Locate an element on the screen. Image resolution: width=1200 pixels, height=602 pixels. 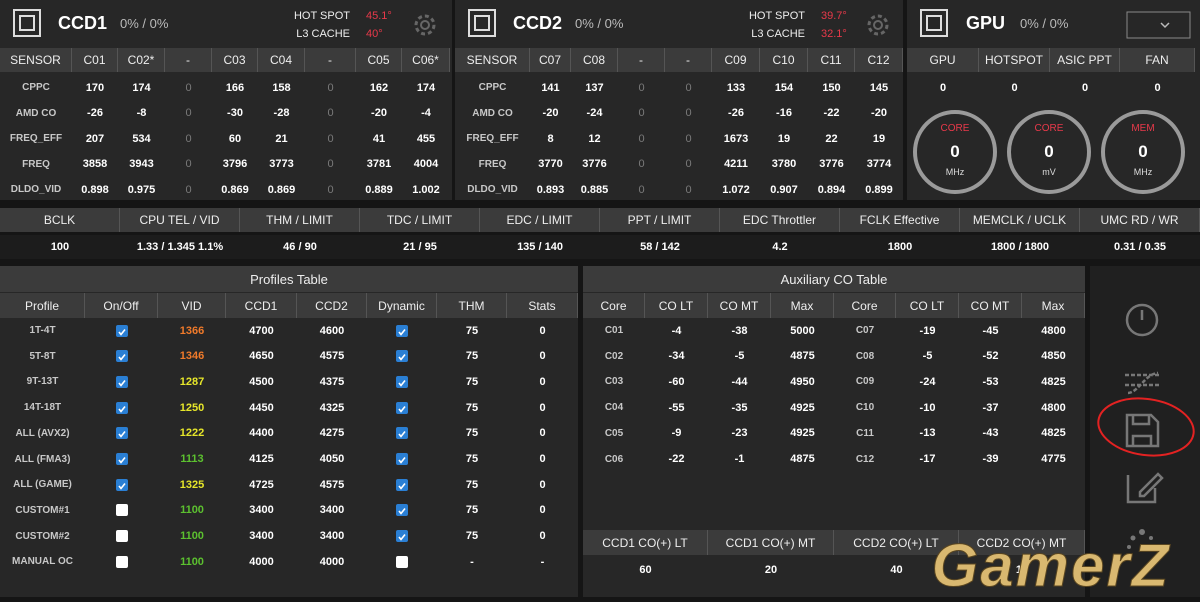
gauge-unit: MHz is located at coordinates (1143, 172).